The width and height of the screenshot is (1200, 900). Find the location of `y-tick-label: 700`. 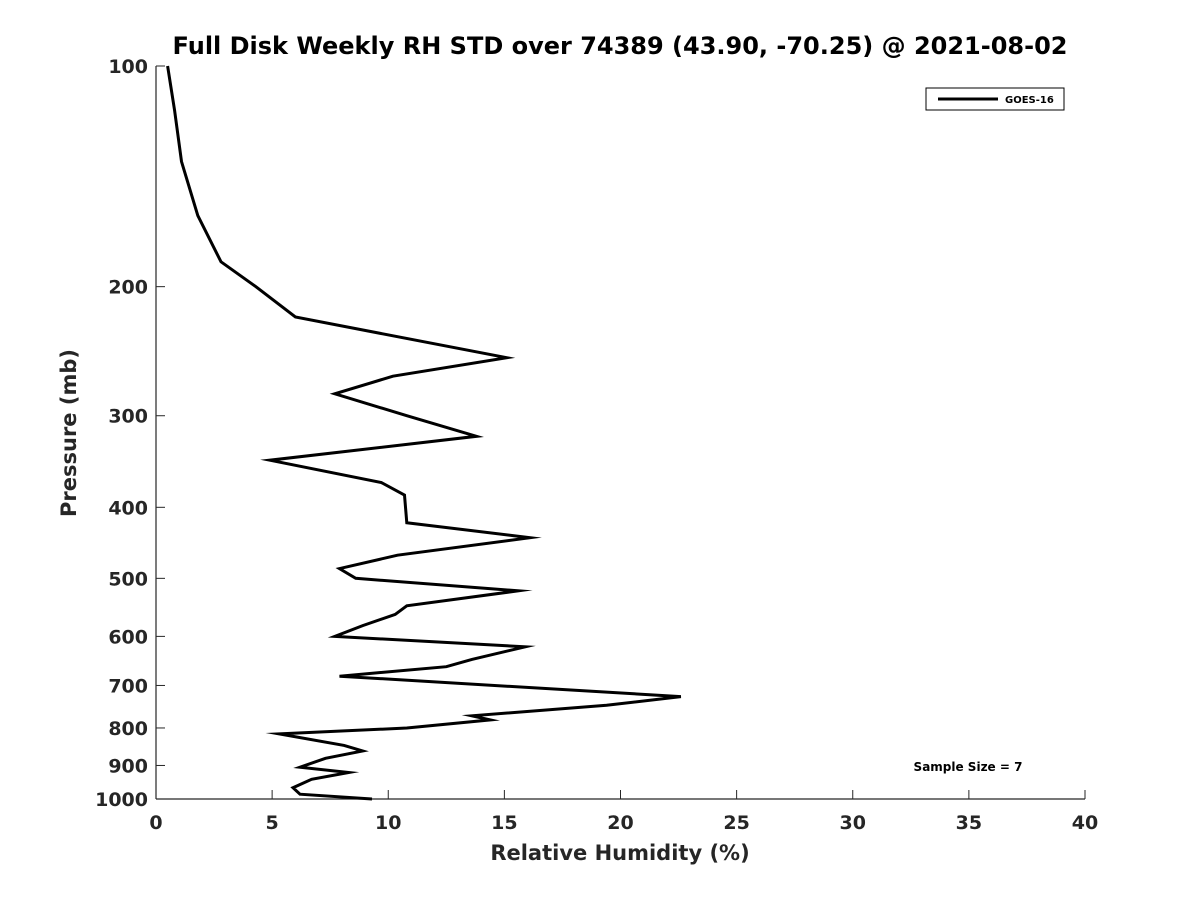

y-tick-label: 700 is located at coordinates (128, 686).